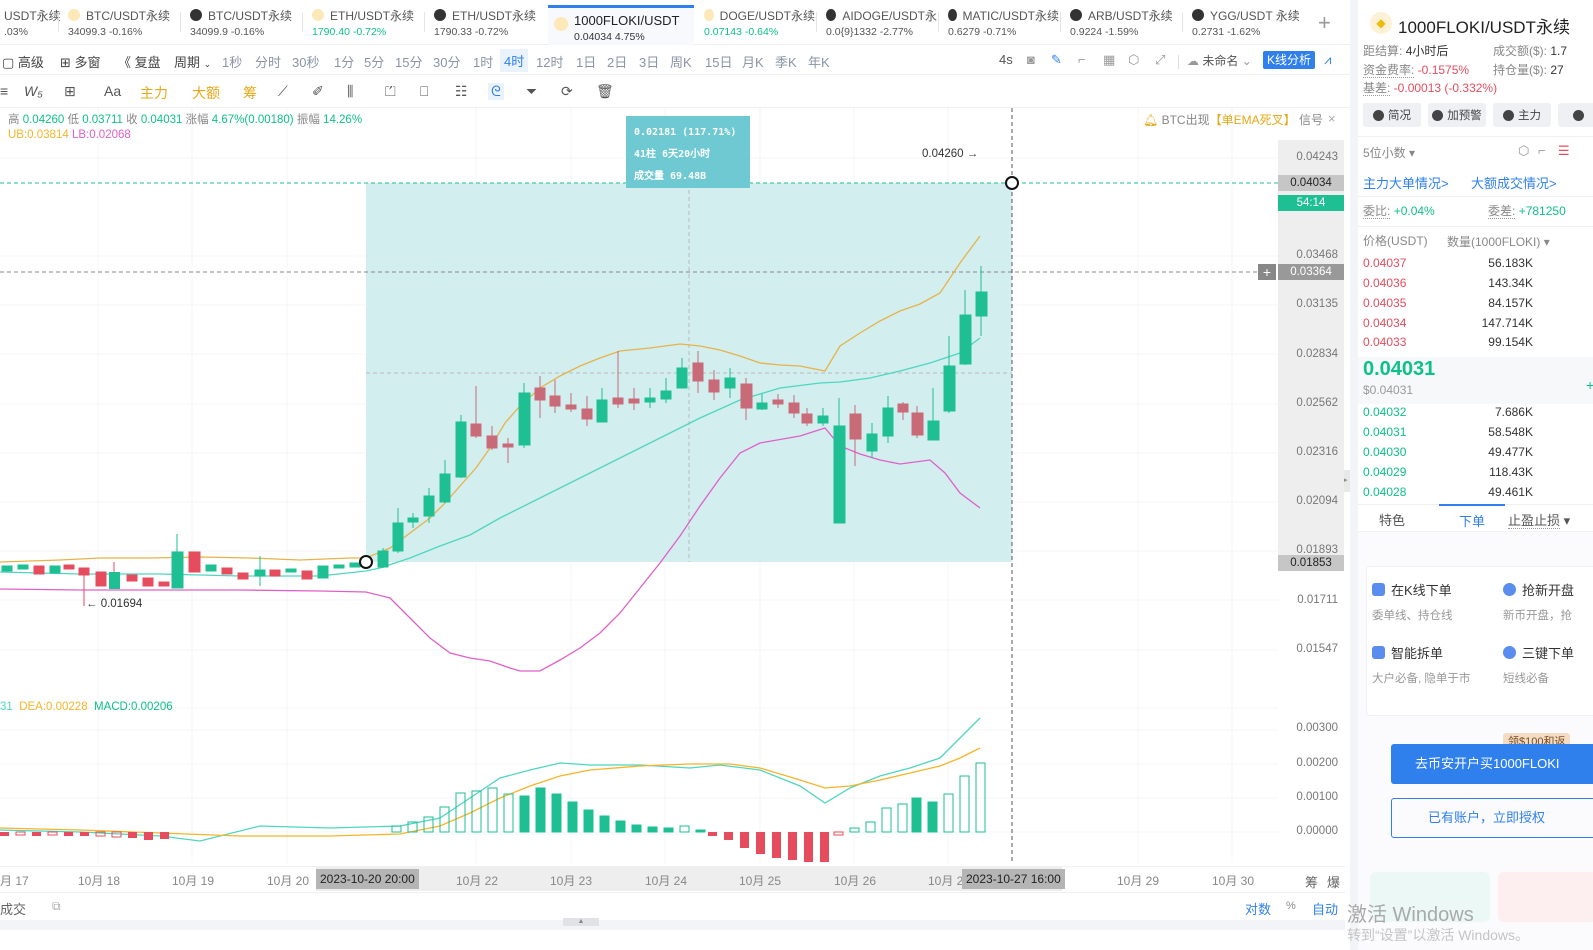  What do you see at coordinates (786, 62) in the screenshot?
I see `period-quarter: 季K` at bounding box center [786, 62].